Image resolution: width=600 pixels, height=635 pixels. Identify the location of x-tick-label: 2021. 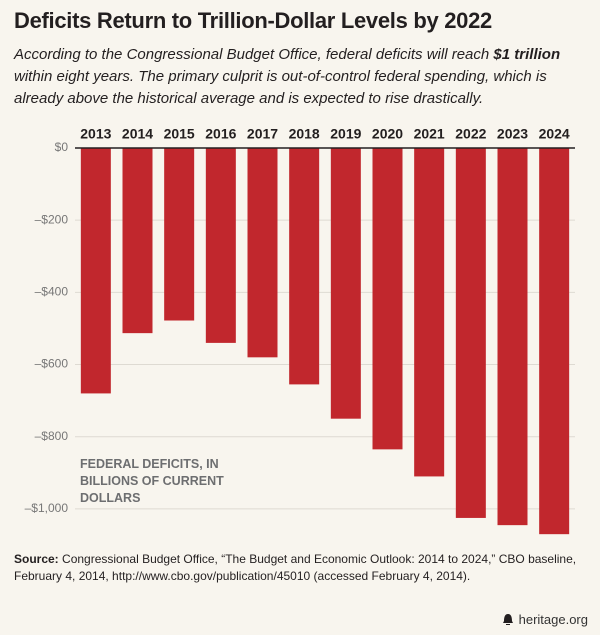
(429, 134).